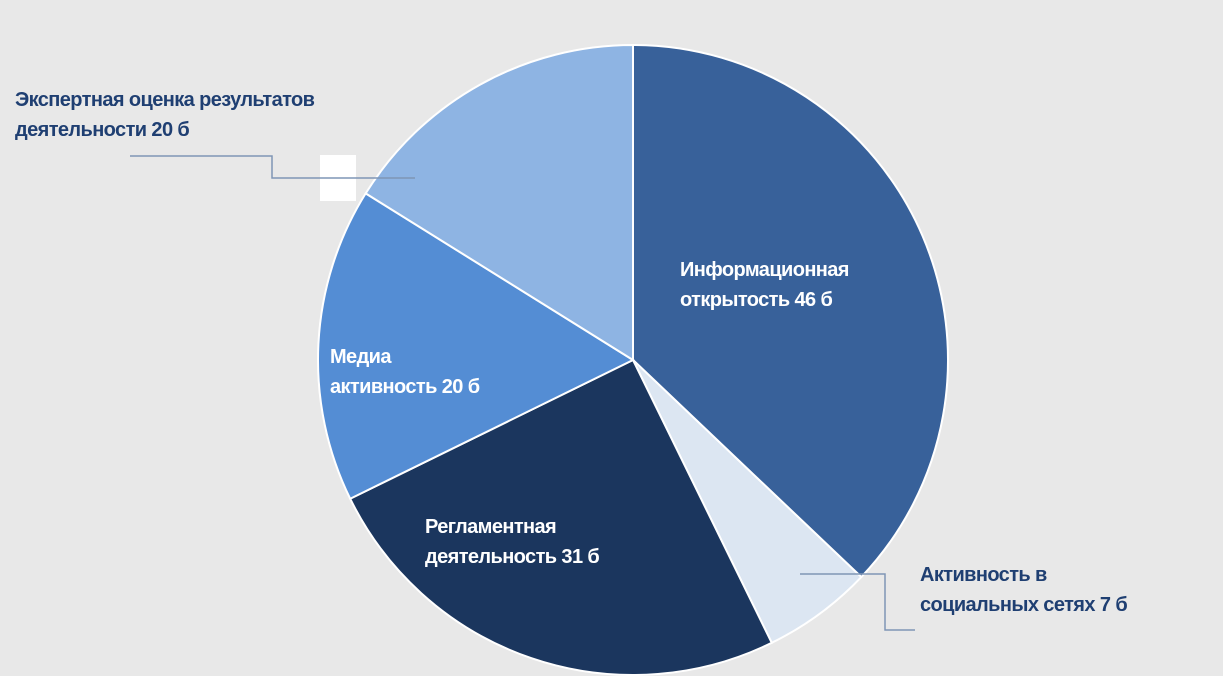 This screenshot has width=1223, height=676. Describe the element at coordinates (1113, 605) in the screenshot. I see `value-label: 7 б` at that location.